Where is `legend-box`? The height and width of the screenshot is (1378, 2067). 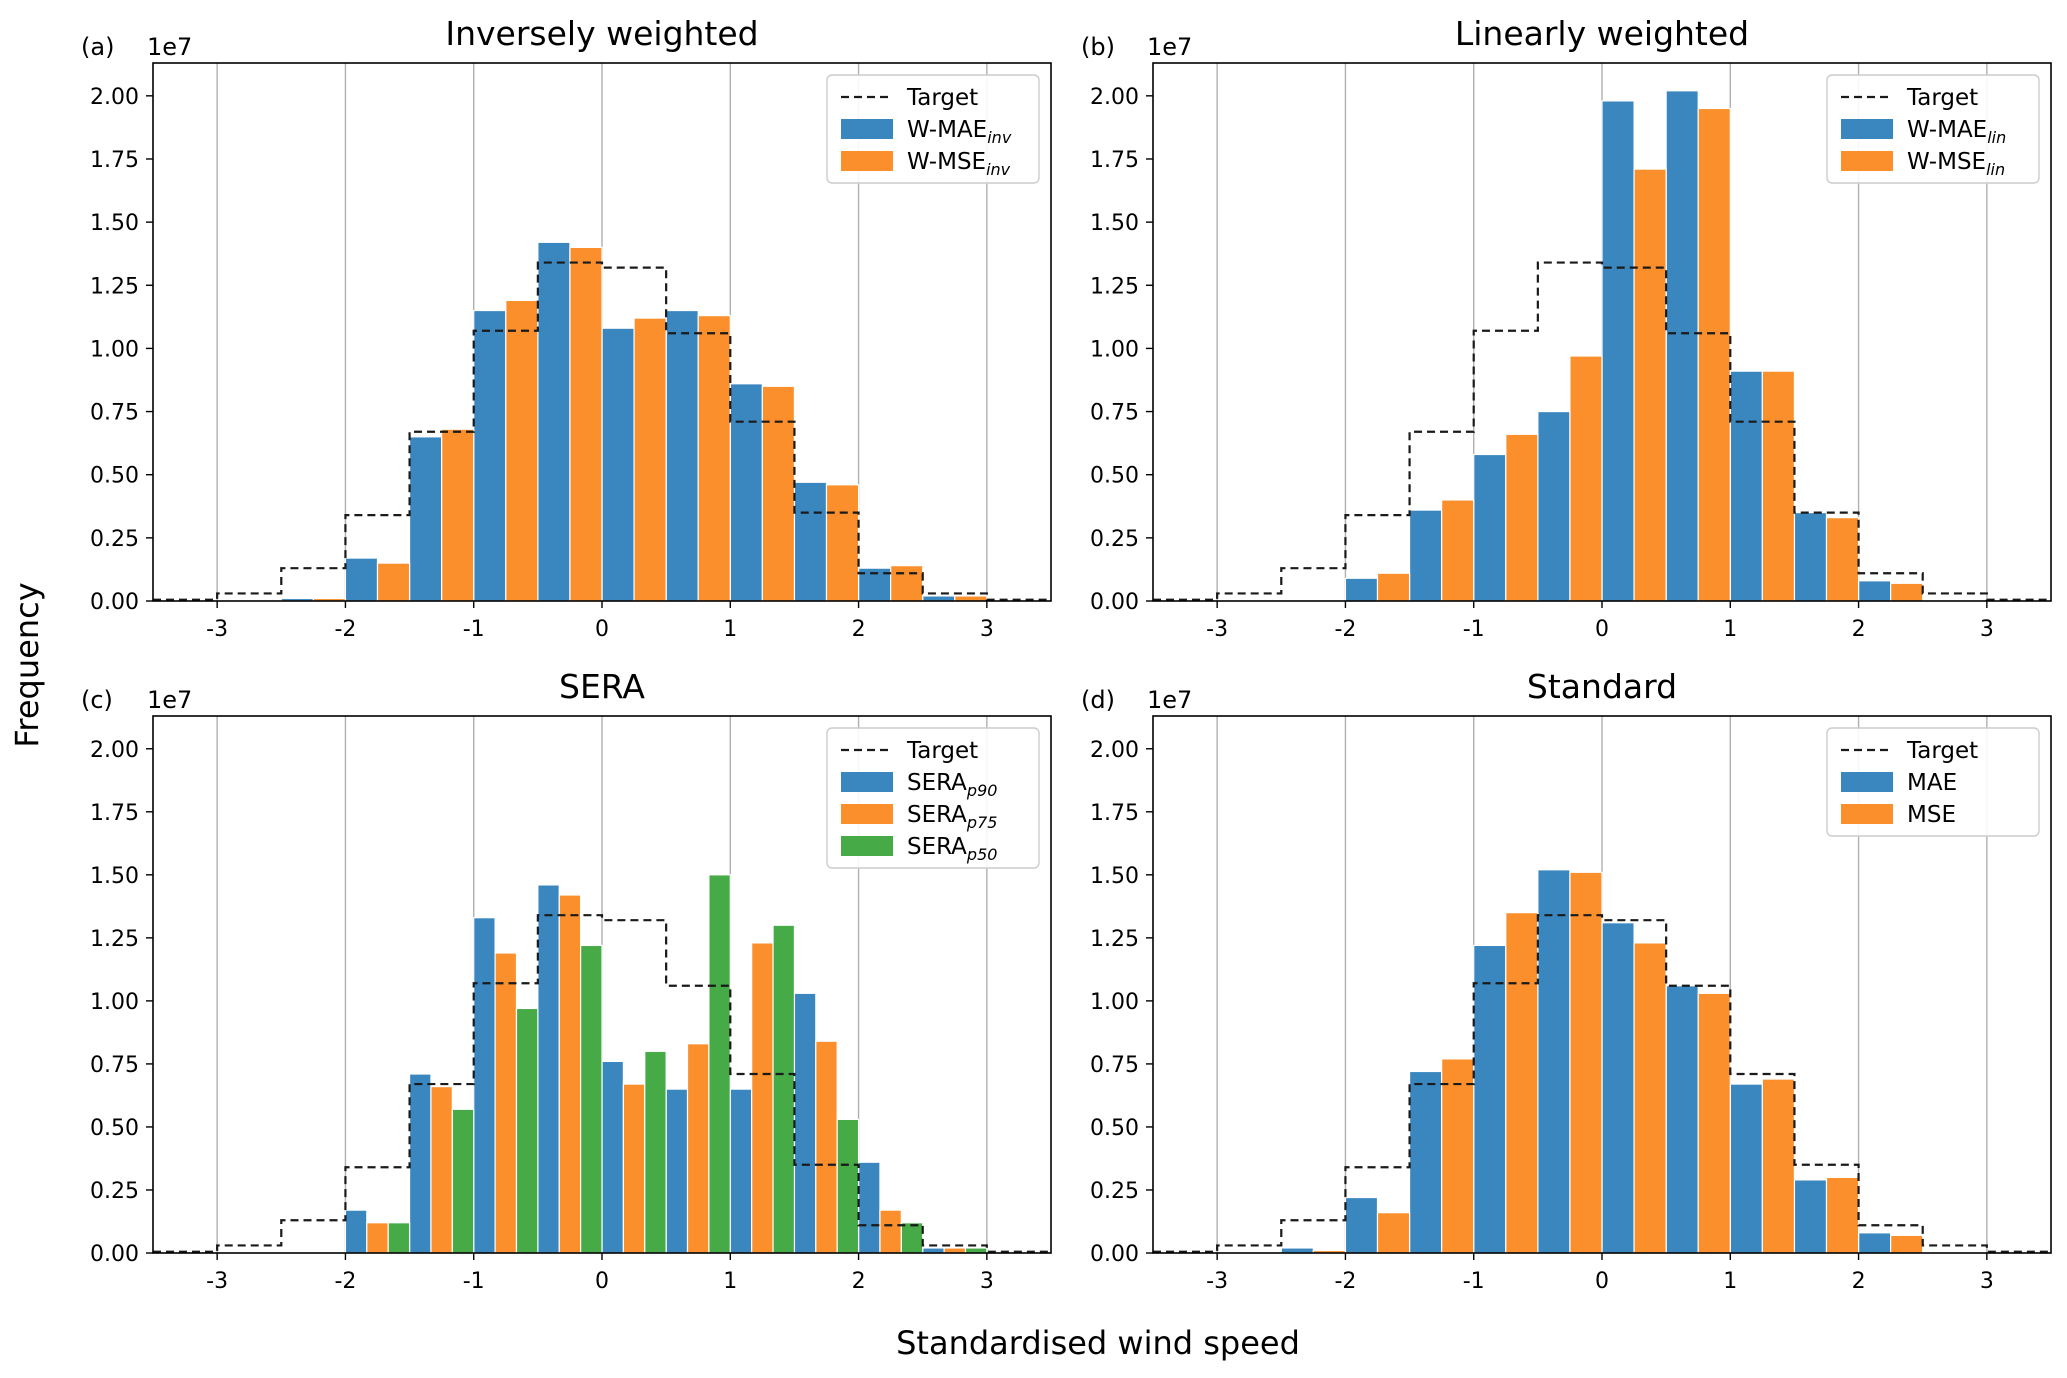 legend-box is located at coordinates (933, 798).